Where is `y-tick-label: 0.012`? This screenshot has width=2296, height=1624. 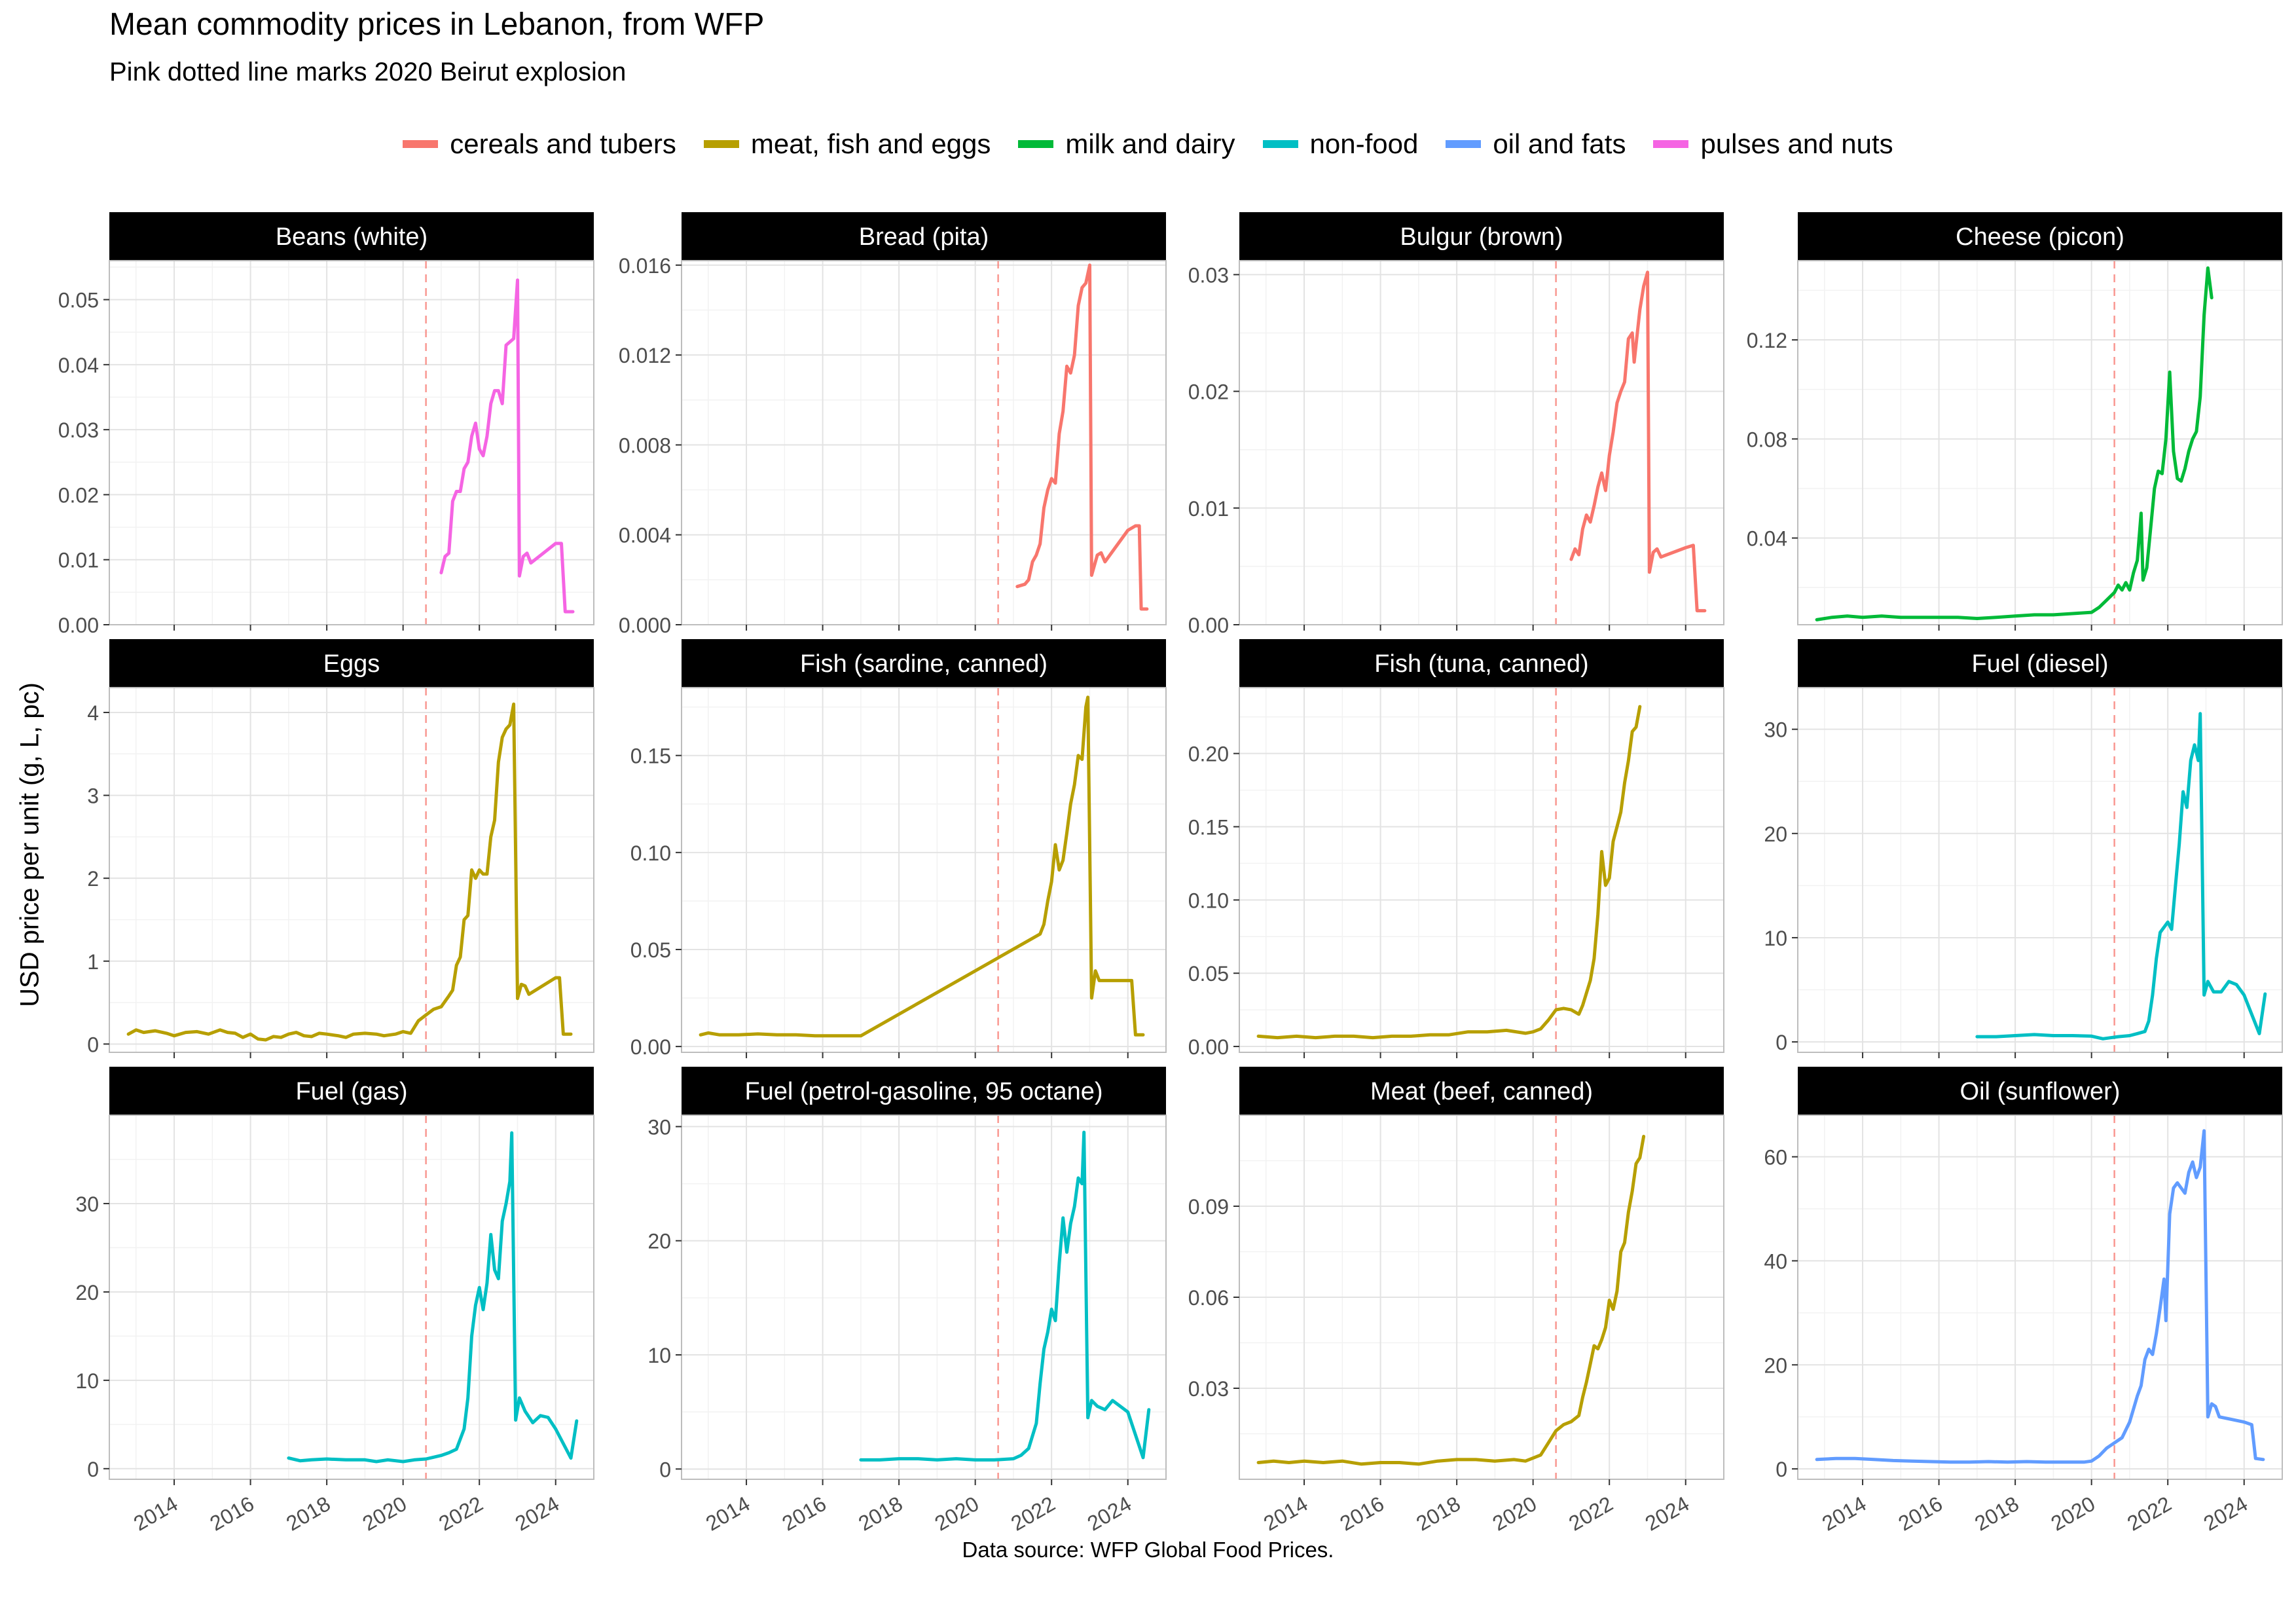 y-tick-label: 0.012 is located at coordinates (645, 355).